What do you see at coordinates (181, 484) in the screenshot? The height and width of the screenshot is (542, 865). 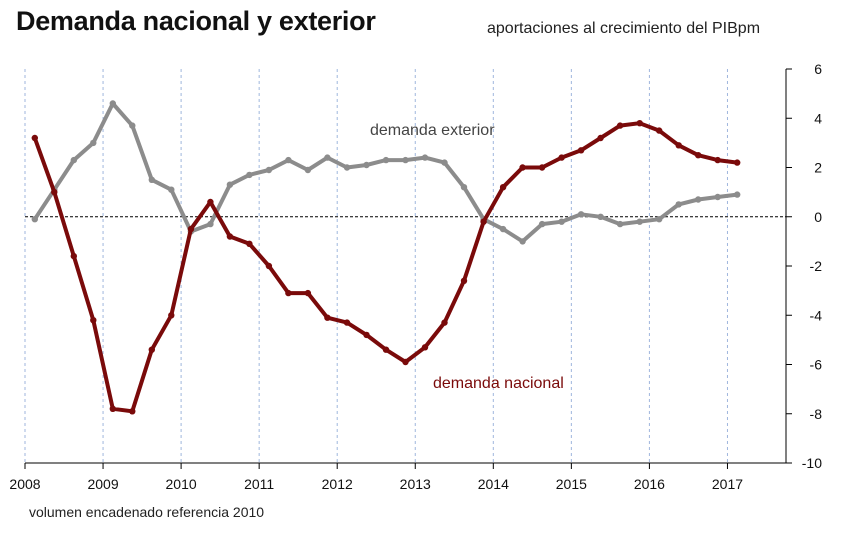 I see `x-tick-label: 2010` at bounding box center [181, 484].